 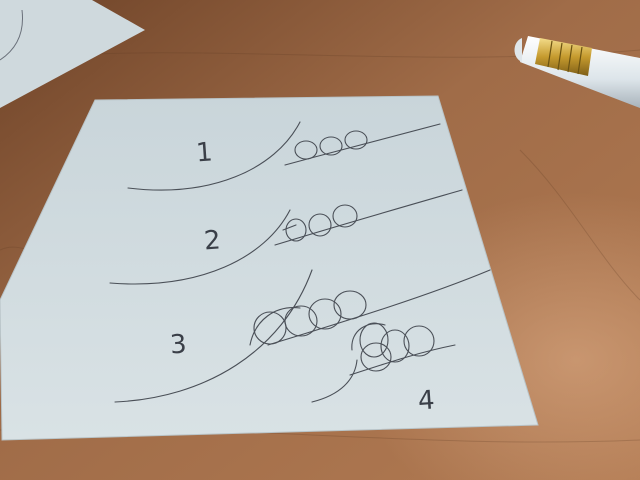 I want to click on background-sheet, so click(x=72, y=54).